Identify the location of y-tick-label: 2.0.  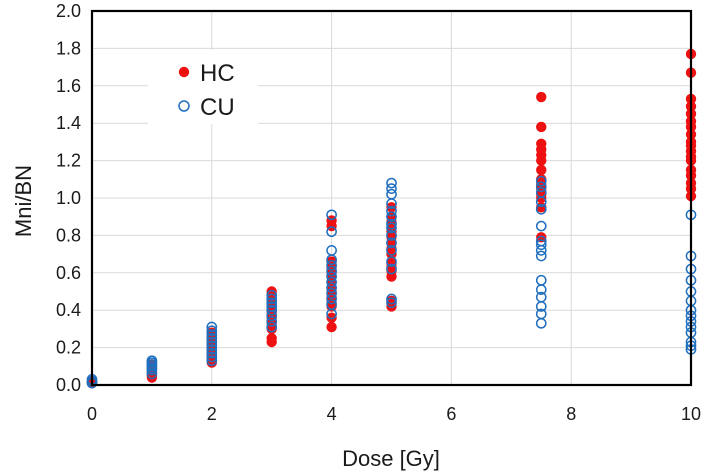
(68, 11).